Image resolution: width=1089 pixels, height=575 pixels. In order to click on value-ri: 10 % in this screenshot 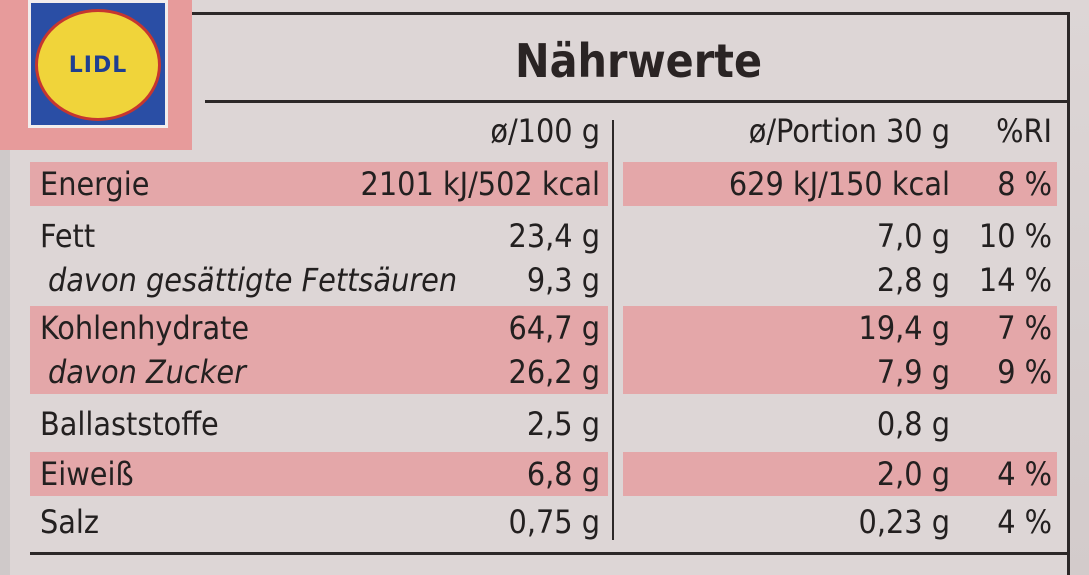, I will do `click(1015, 236)`.